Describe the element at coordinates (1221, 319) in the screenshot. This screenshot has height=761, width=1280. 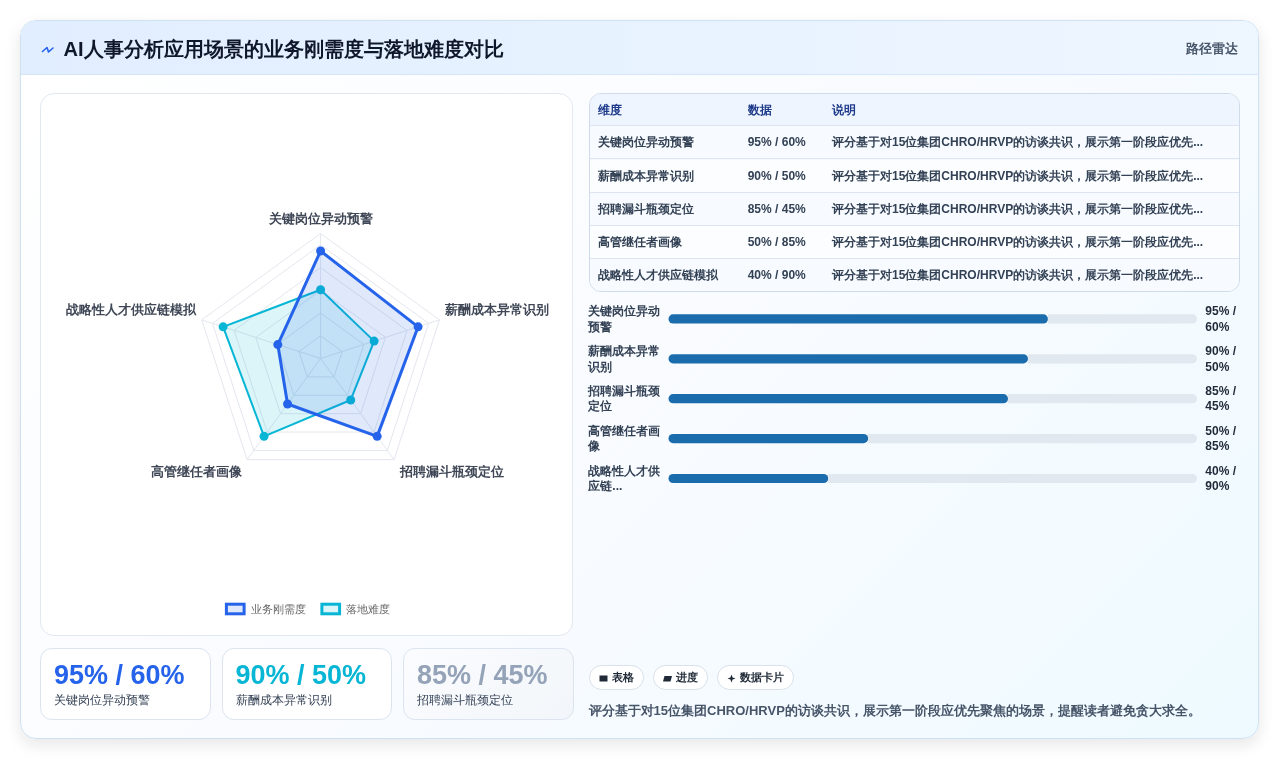
I see `data-label: 95% / 60%` at that location.